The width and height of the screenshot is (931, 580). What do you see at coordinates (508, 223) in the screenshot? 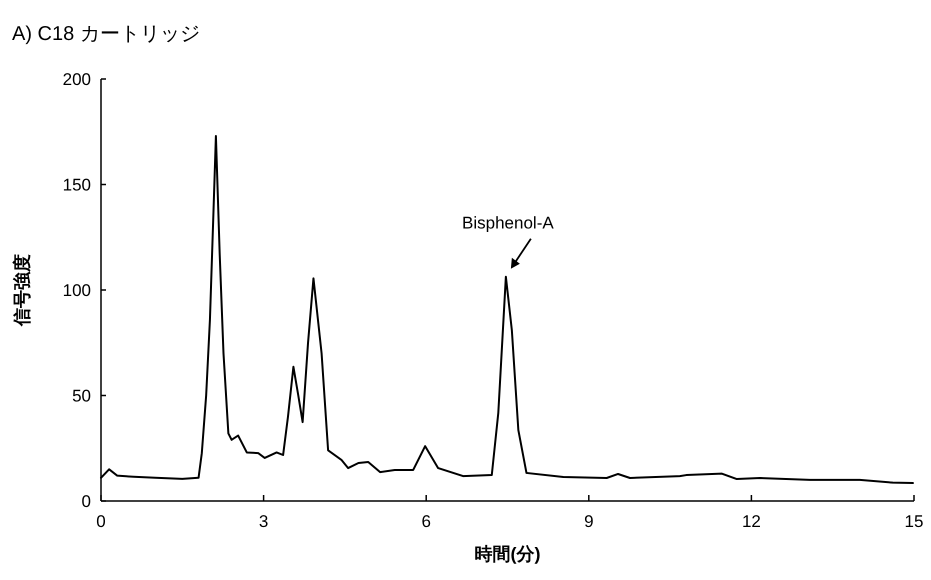
I see `annotation: Bisphenol-A` at bounding box center [508, 223].